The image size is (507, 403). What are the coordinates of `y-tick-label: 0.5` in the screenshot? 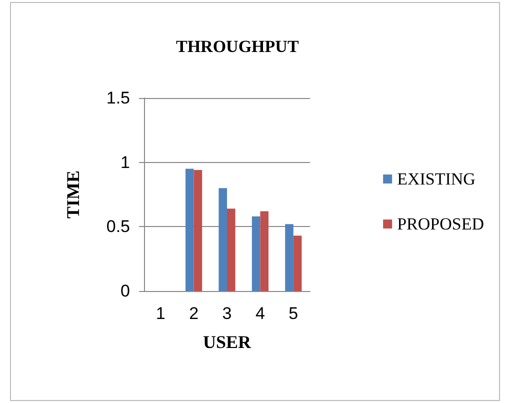 It's located at (118, 226).